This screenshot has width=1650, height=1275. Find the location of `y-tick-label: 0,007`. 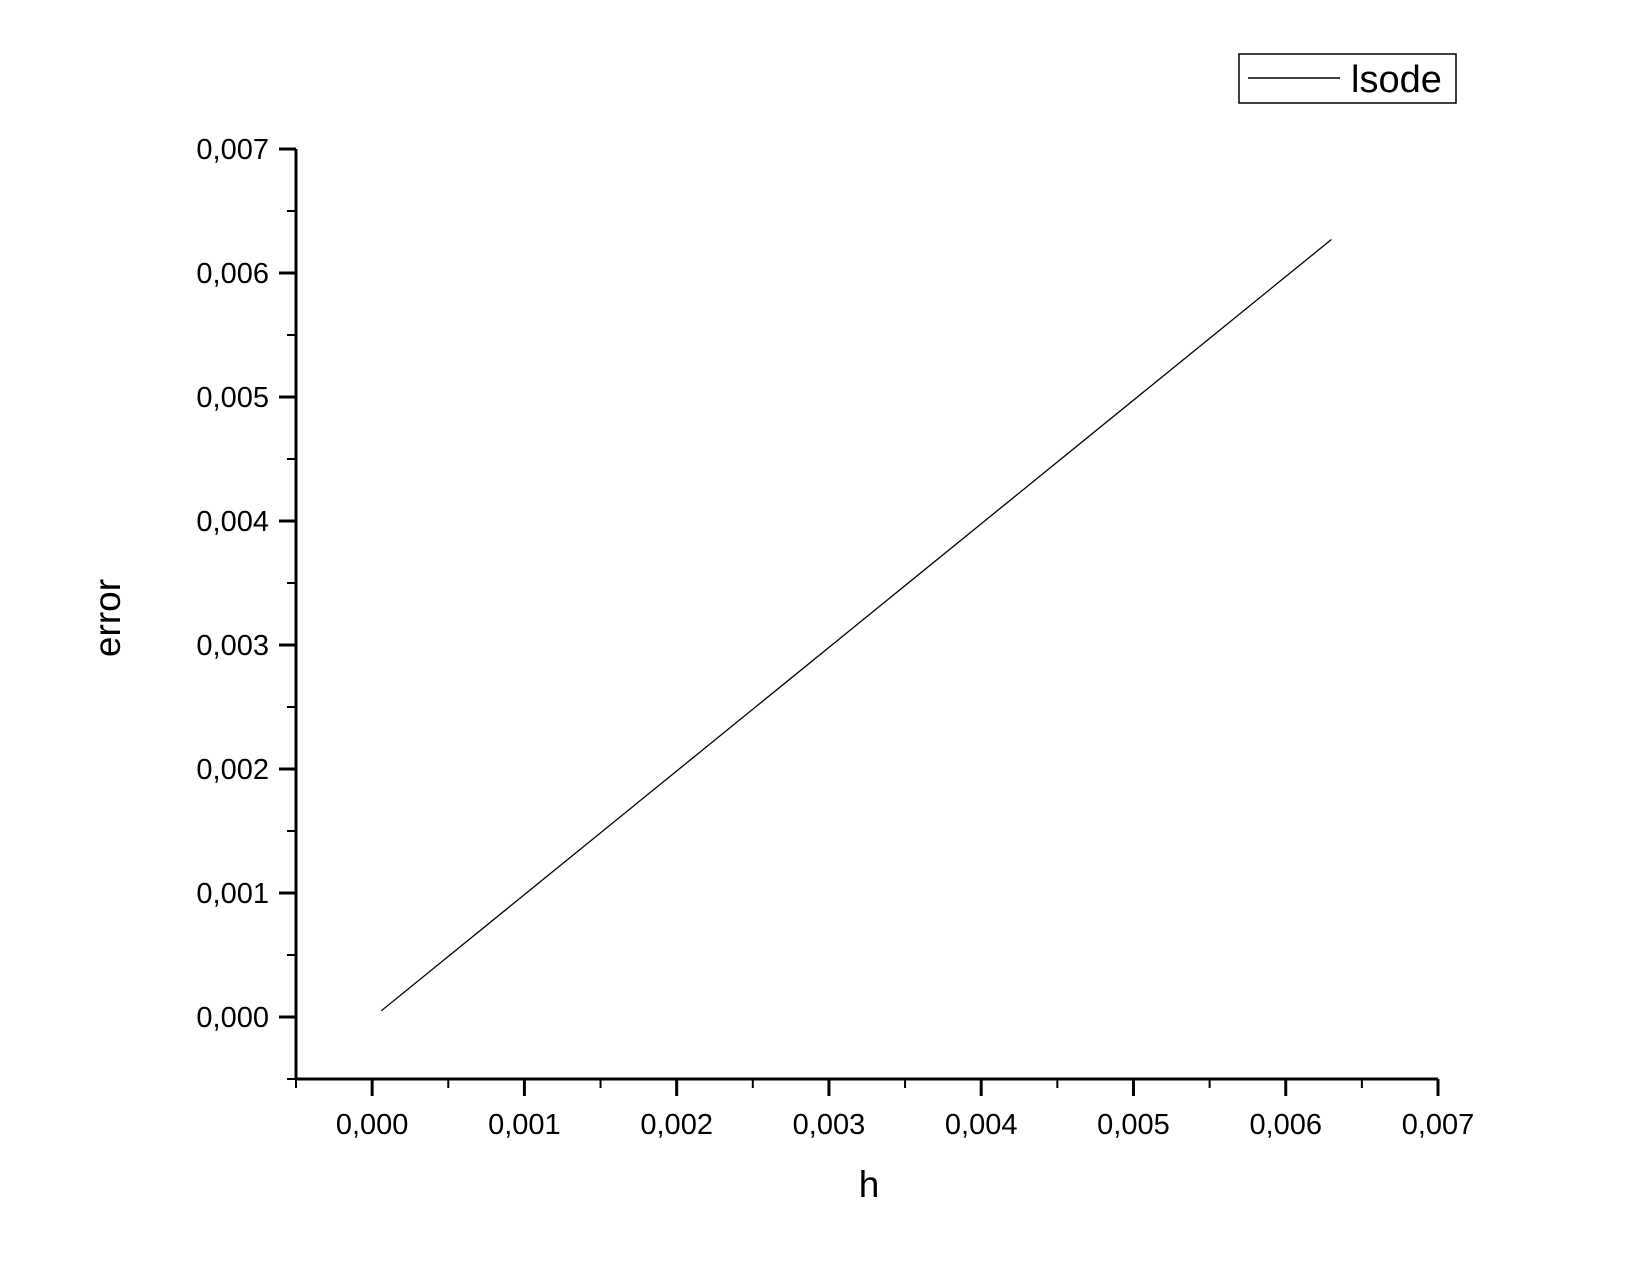

y-tick-label: 0,007 is located at coordinates (232, 150).